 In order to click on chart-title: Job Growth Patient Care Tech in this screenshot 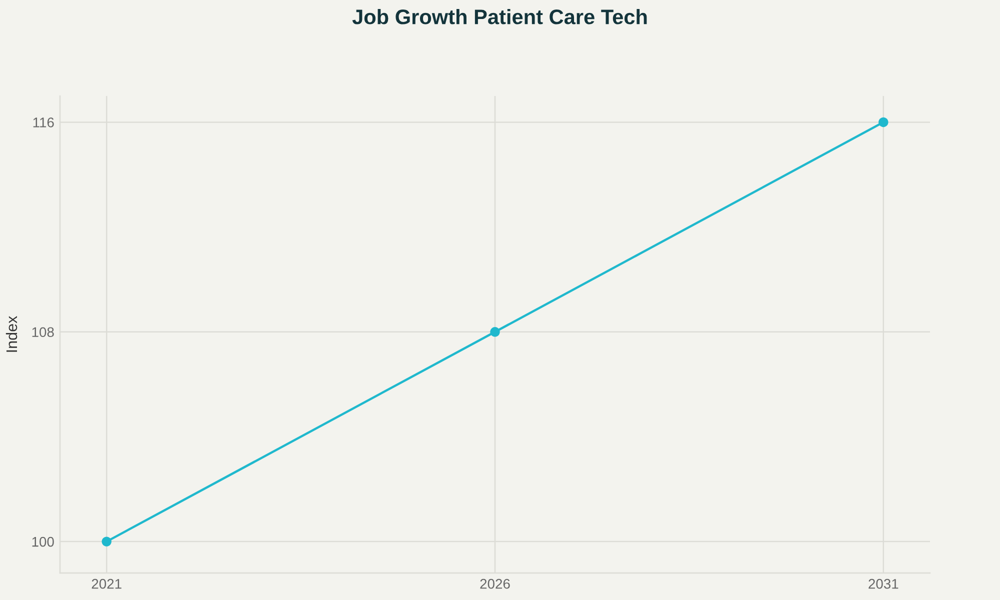, I will do `click(499, 16)`.